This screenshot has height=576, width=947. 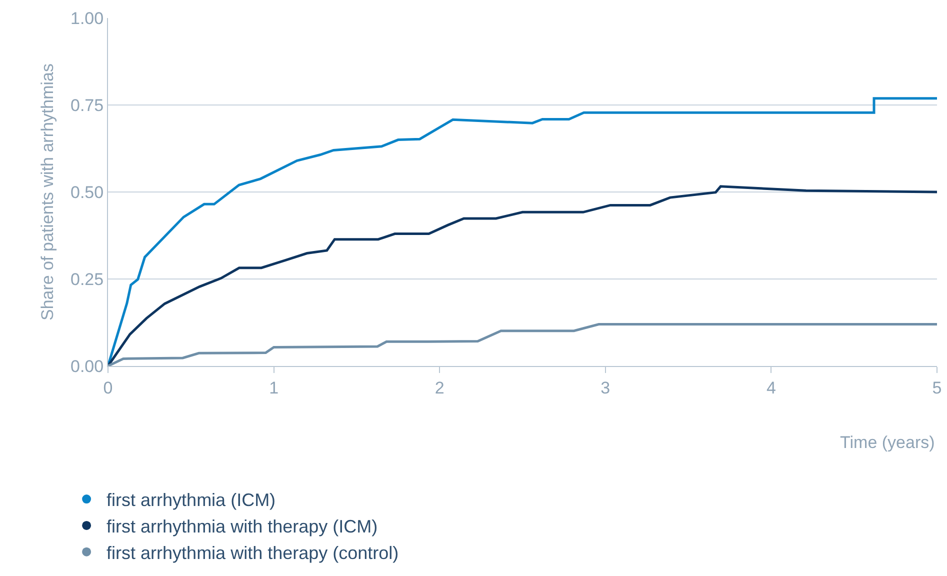 I want to click on legend-label: first arrhythmia with therapy (ICM), so click(x=242, y=526).